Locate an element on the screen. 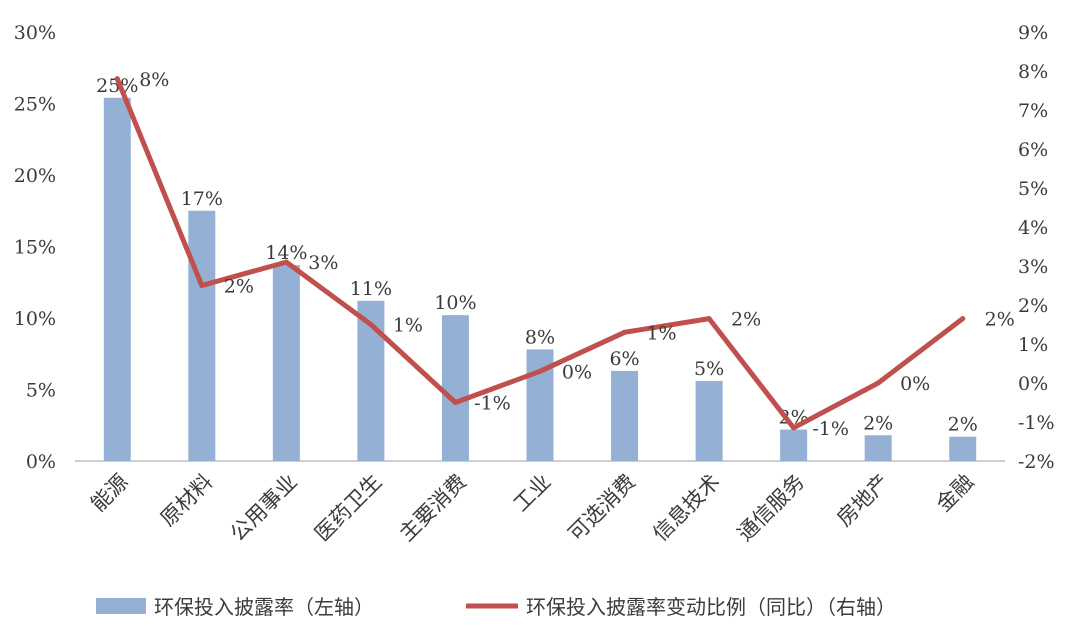  right-tick-label: 6% is located at coordinates (1033, 150).